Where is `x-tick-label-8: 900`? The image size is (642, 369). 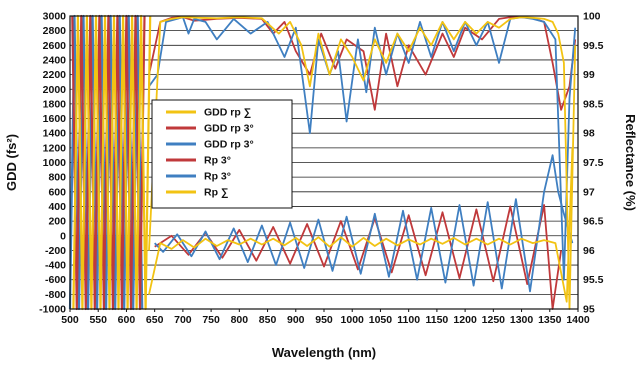 x-tick-label-8: 900 is located at coordinates (296, 320).